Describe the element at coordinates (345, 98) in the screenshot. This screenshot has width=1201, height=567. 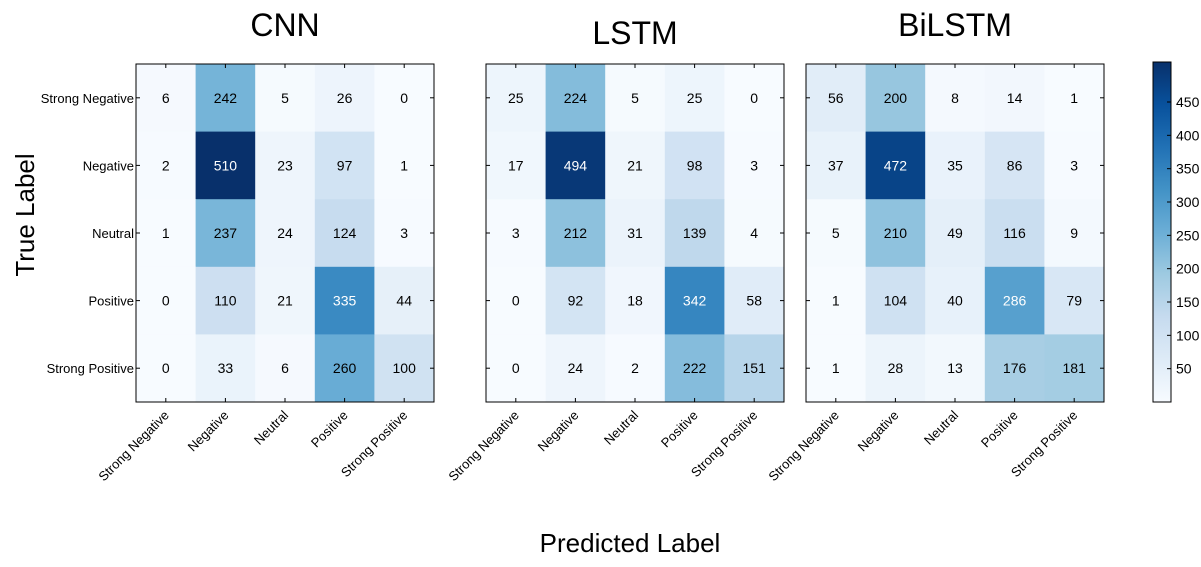
I see `cell-value-label: 26` at that location.